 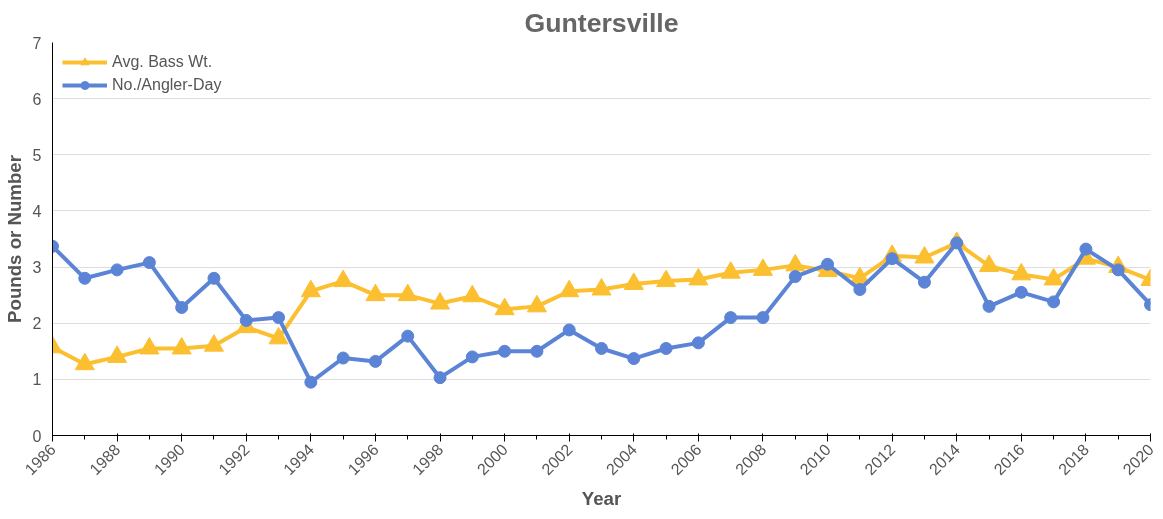 What do you see at coordinates (601, 22) in the screenshot?
I see `chart-title: Guntersville` at bounding box center [601, 22].